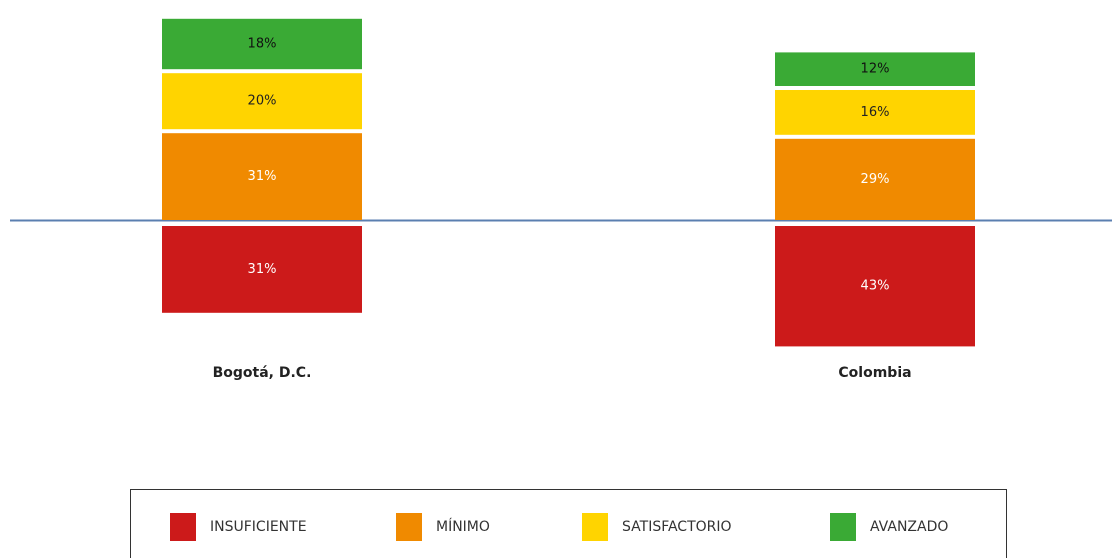  Describe the element at coordinates (909, 527) in the screenshot. I see `legend-label: AVANZADO` at that location.